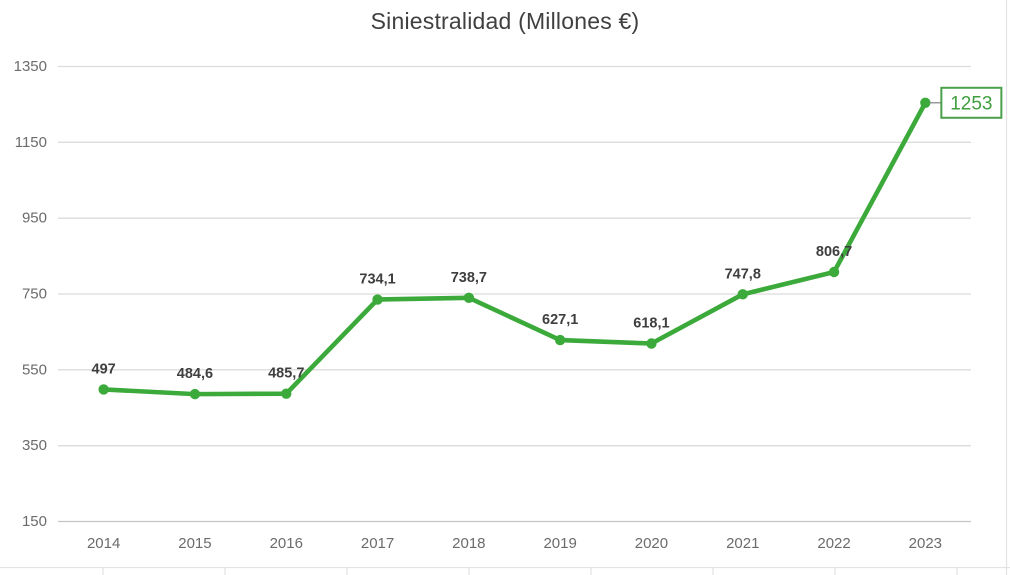 The width and height of the screenshot is (1010, 575). I want to click on data-point-2022, so click(834, 272).